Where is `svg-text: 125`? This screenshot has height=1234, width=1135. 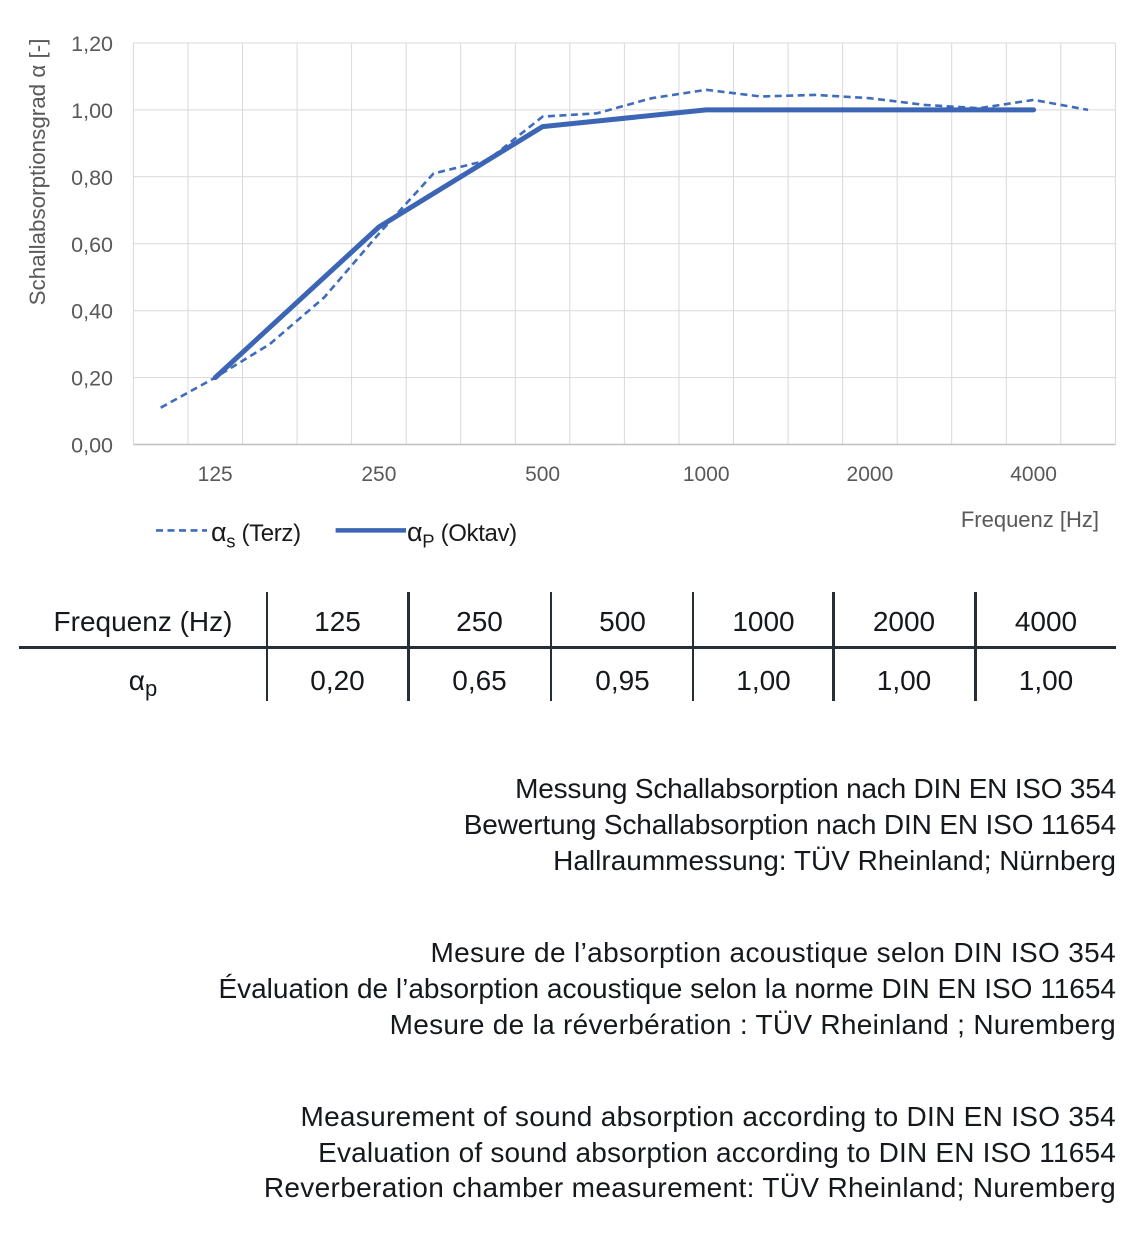
svg-text: 125 is located at coordinates (215, 474).